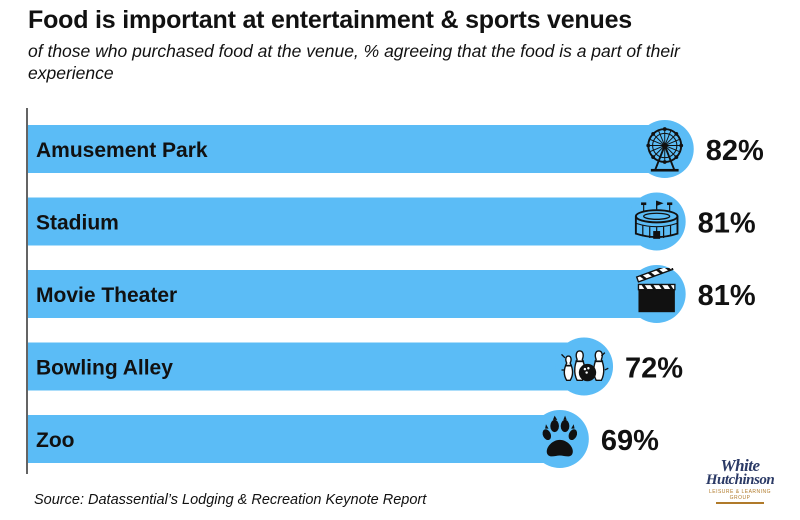 This screenshot has height=520, width=800. Describe the element at coordinates (344, 149) in the screenshot. I see `bar-amusement-park` at that location.